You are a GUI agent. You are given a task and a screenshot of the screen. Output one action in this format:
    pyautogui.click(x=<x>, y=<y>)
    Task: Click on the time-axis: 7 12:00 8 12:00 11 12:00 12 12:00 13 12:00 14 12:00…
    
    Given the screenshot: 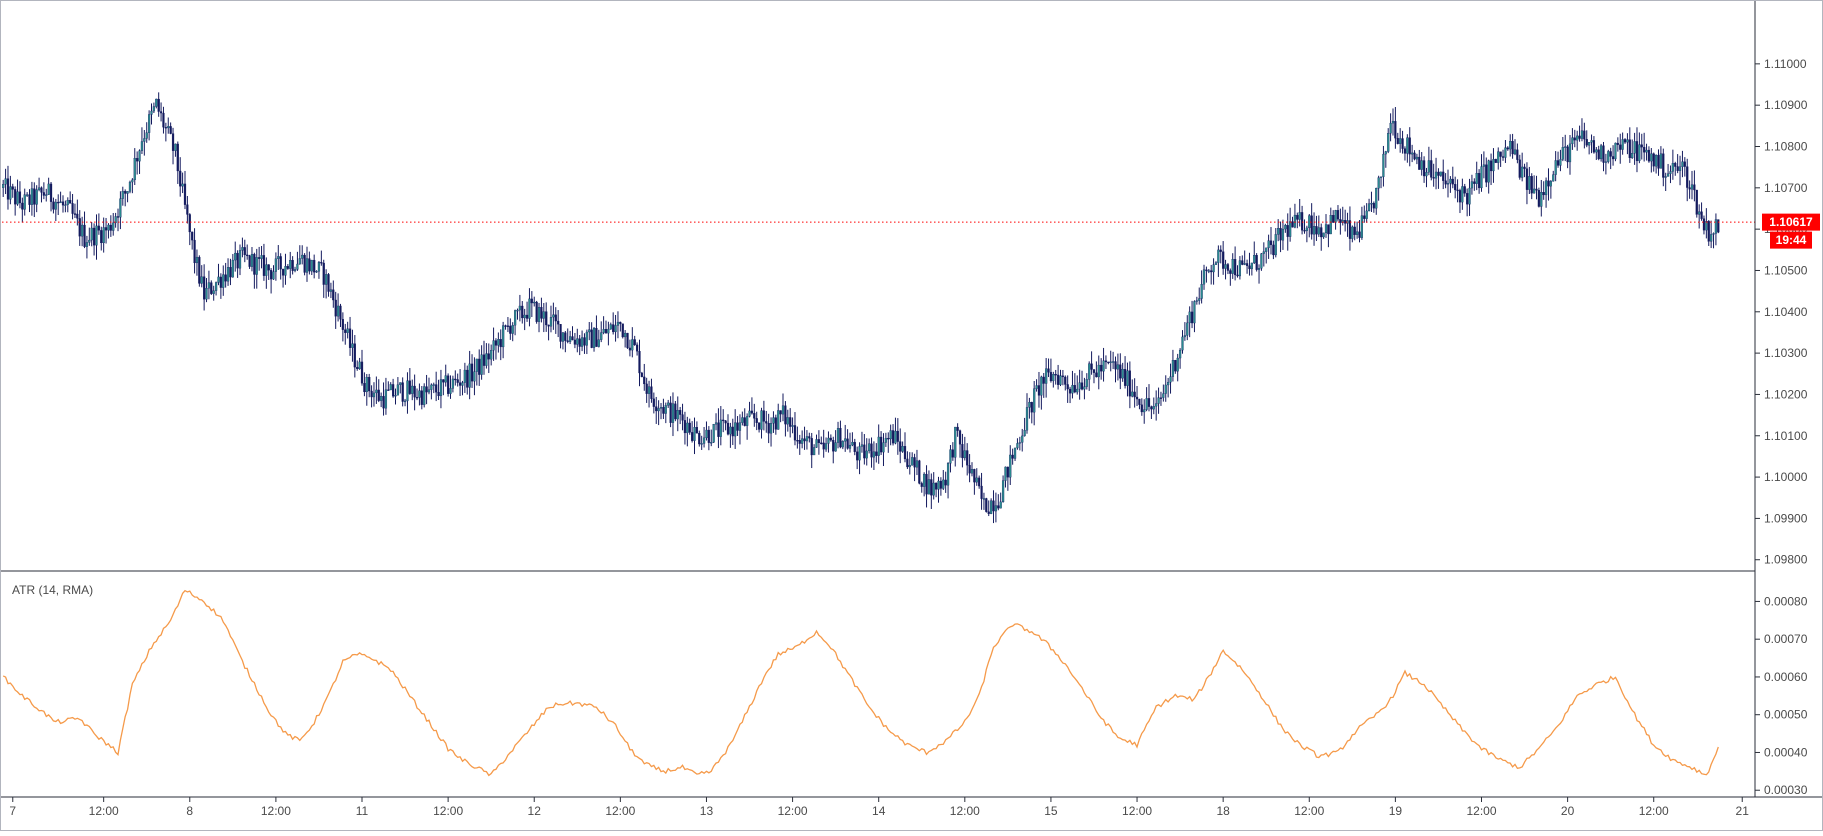 What is the action you would take?
    pyautogui.click(x=879, y=807)
    